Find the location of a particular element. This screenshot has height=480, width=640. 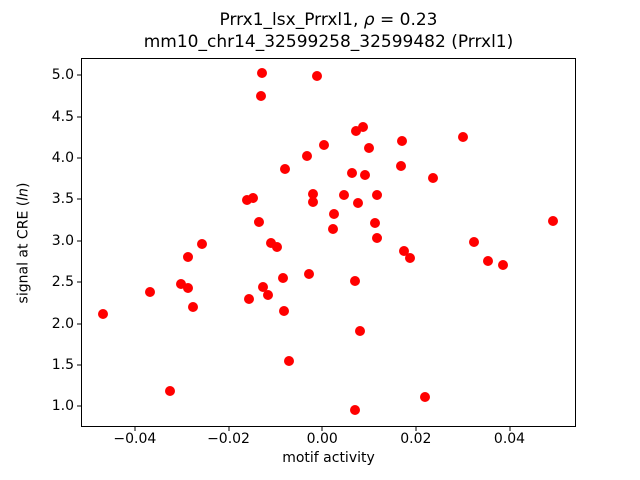

y-tick-label: 2.0 is located at coordinates (62, 323).